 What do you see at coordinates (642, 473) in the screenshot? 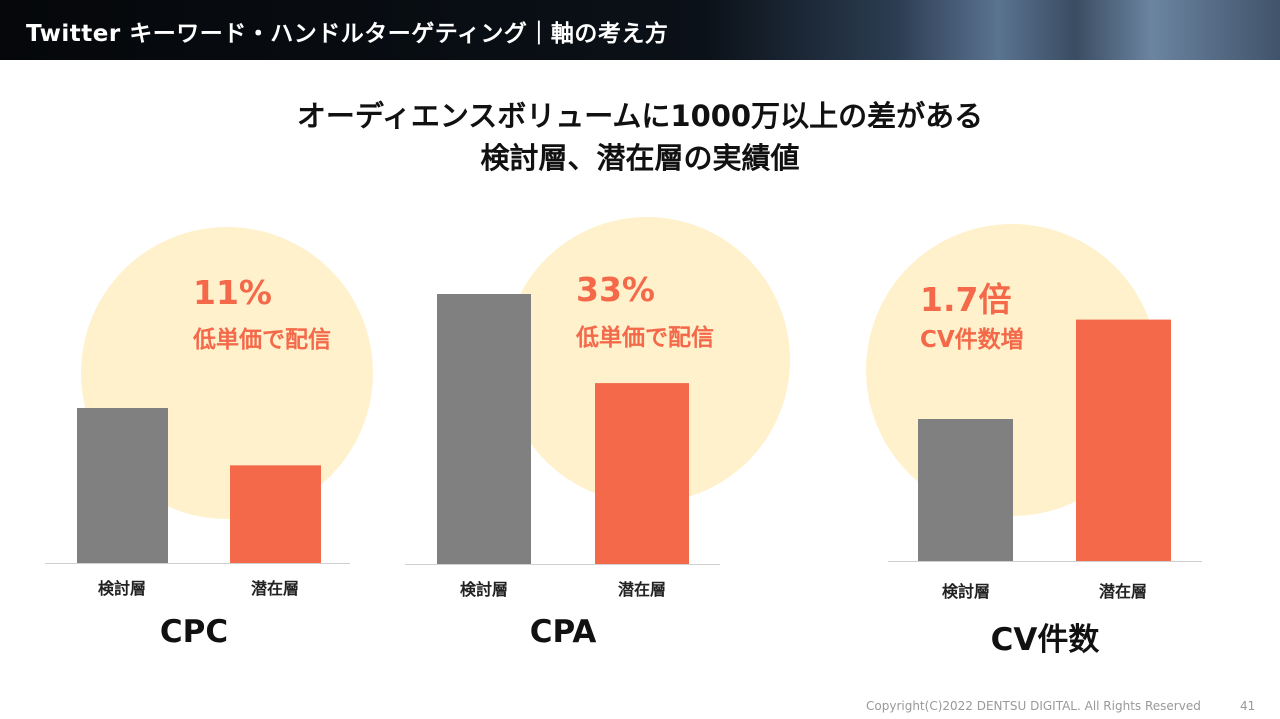
I see `cpa-bar-senzai` at bounding box center [642, 473].